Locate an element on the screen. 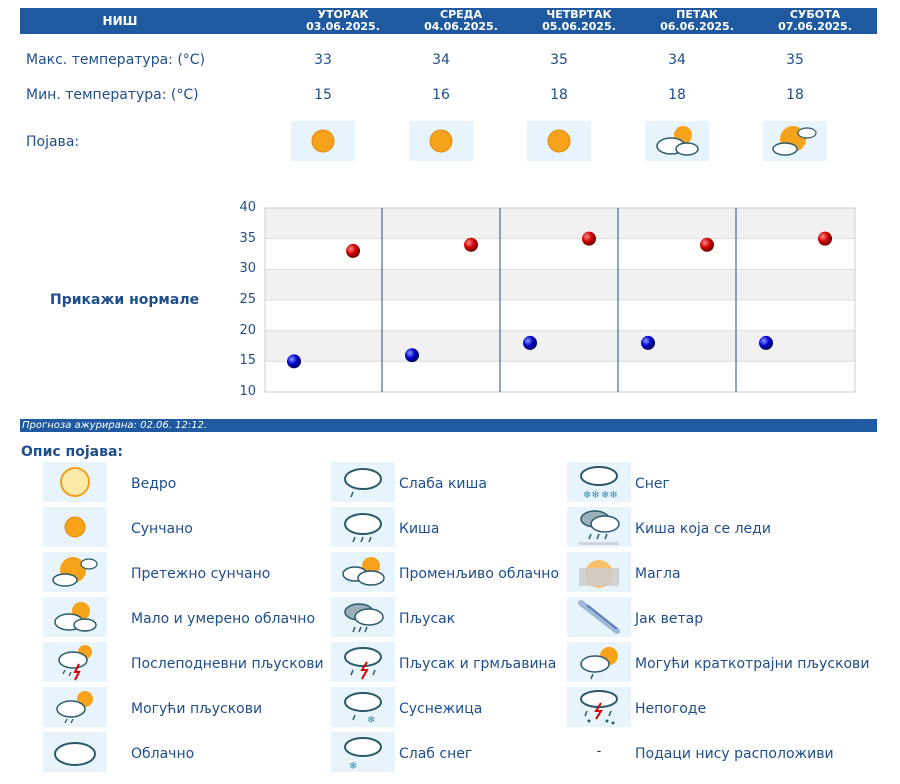  day-date: 03.06.2025. is located at coordinates (343, 26).